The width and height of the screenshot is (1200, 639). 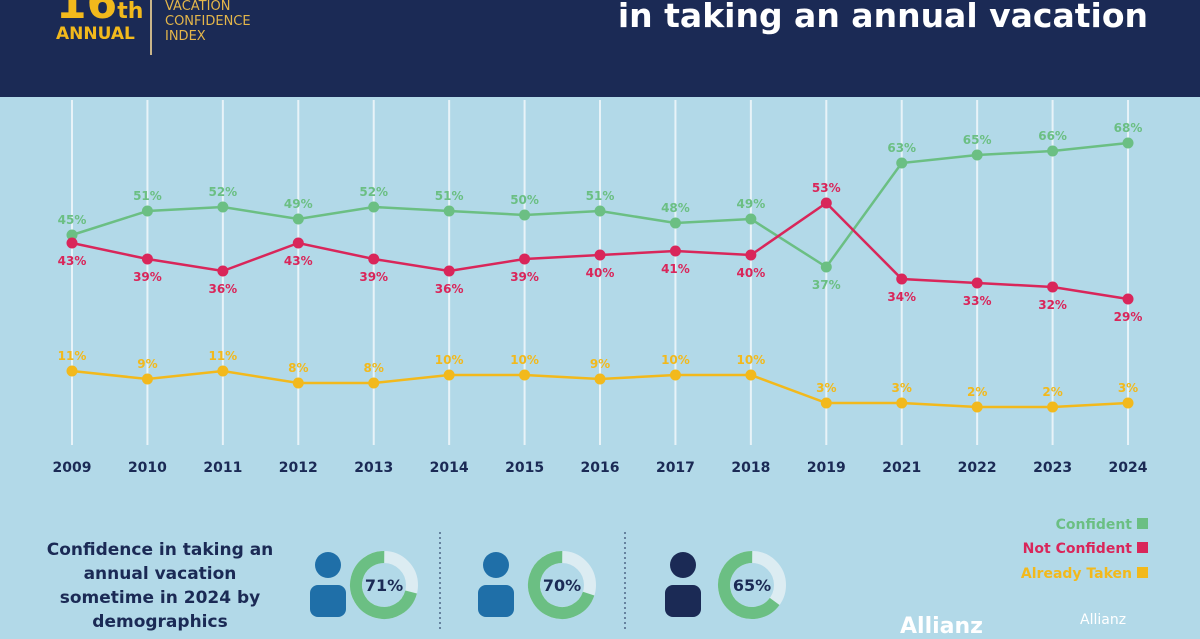 I want to click on data-label: 68%, so click(x=1128, y=128).